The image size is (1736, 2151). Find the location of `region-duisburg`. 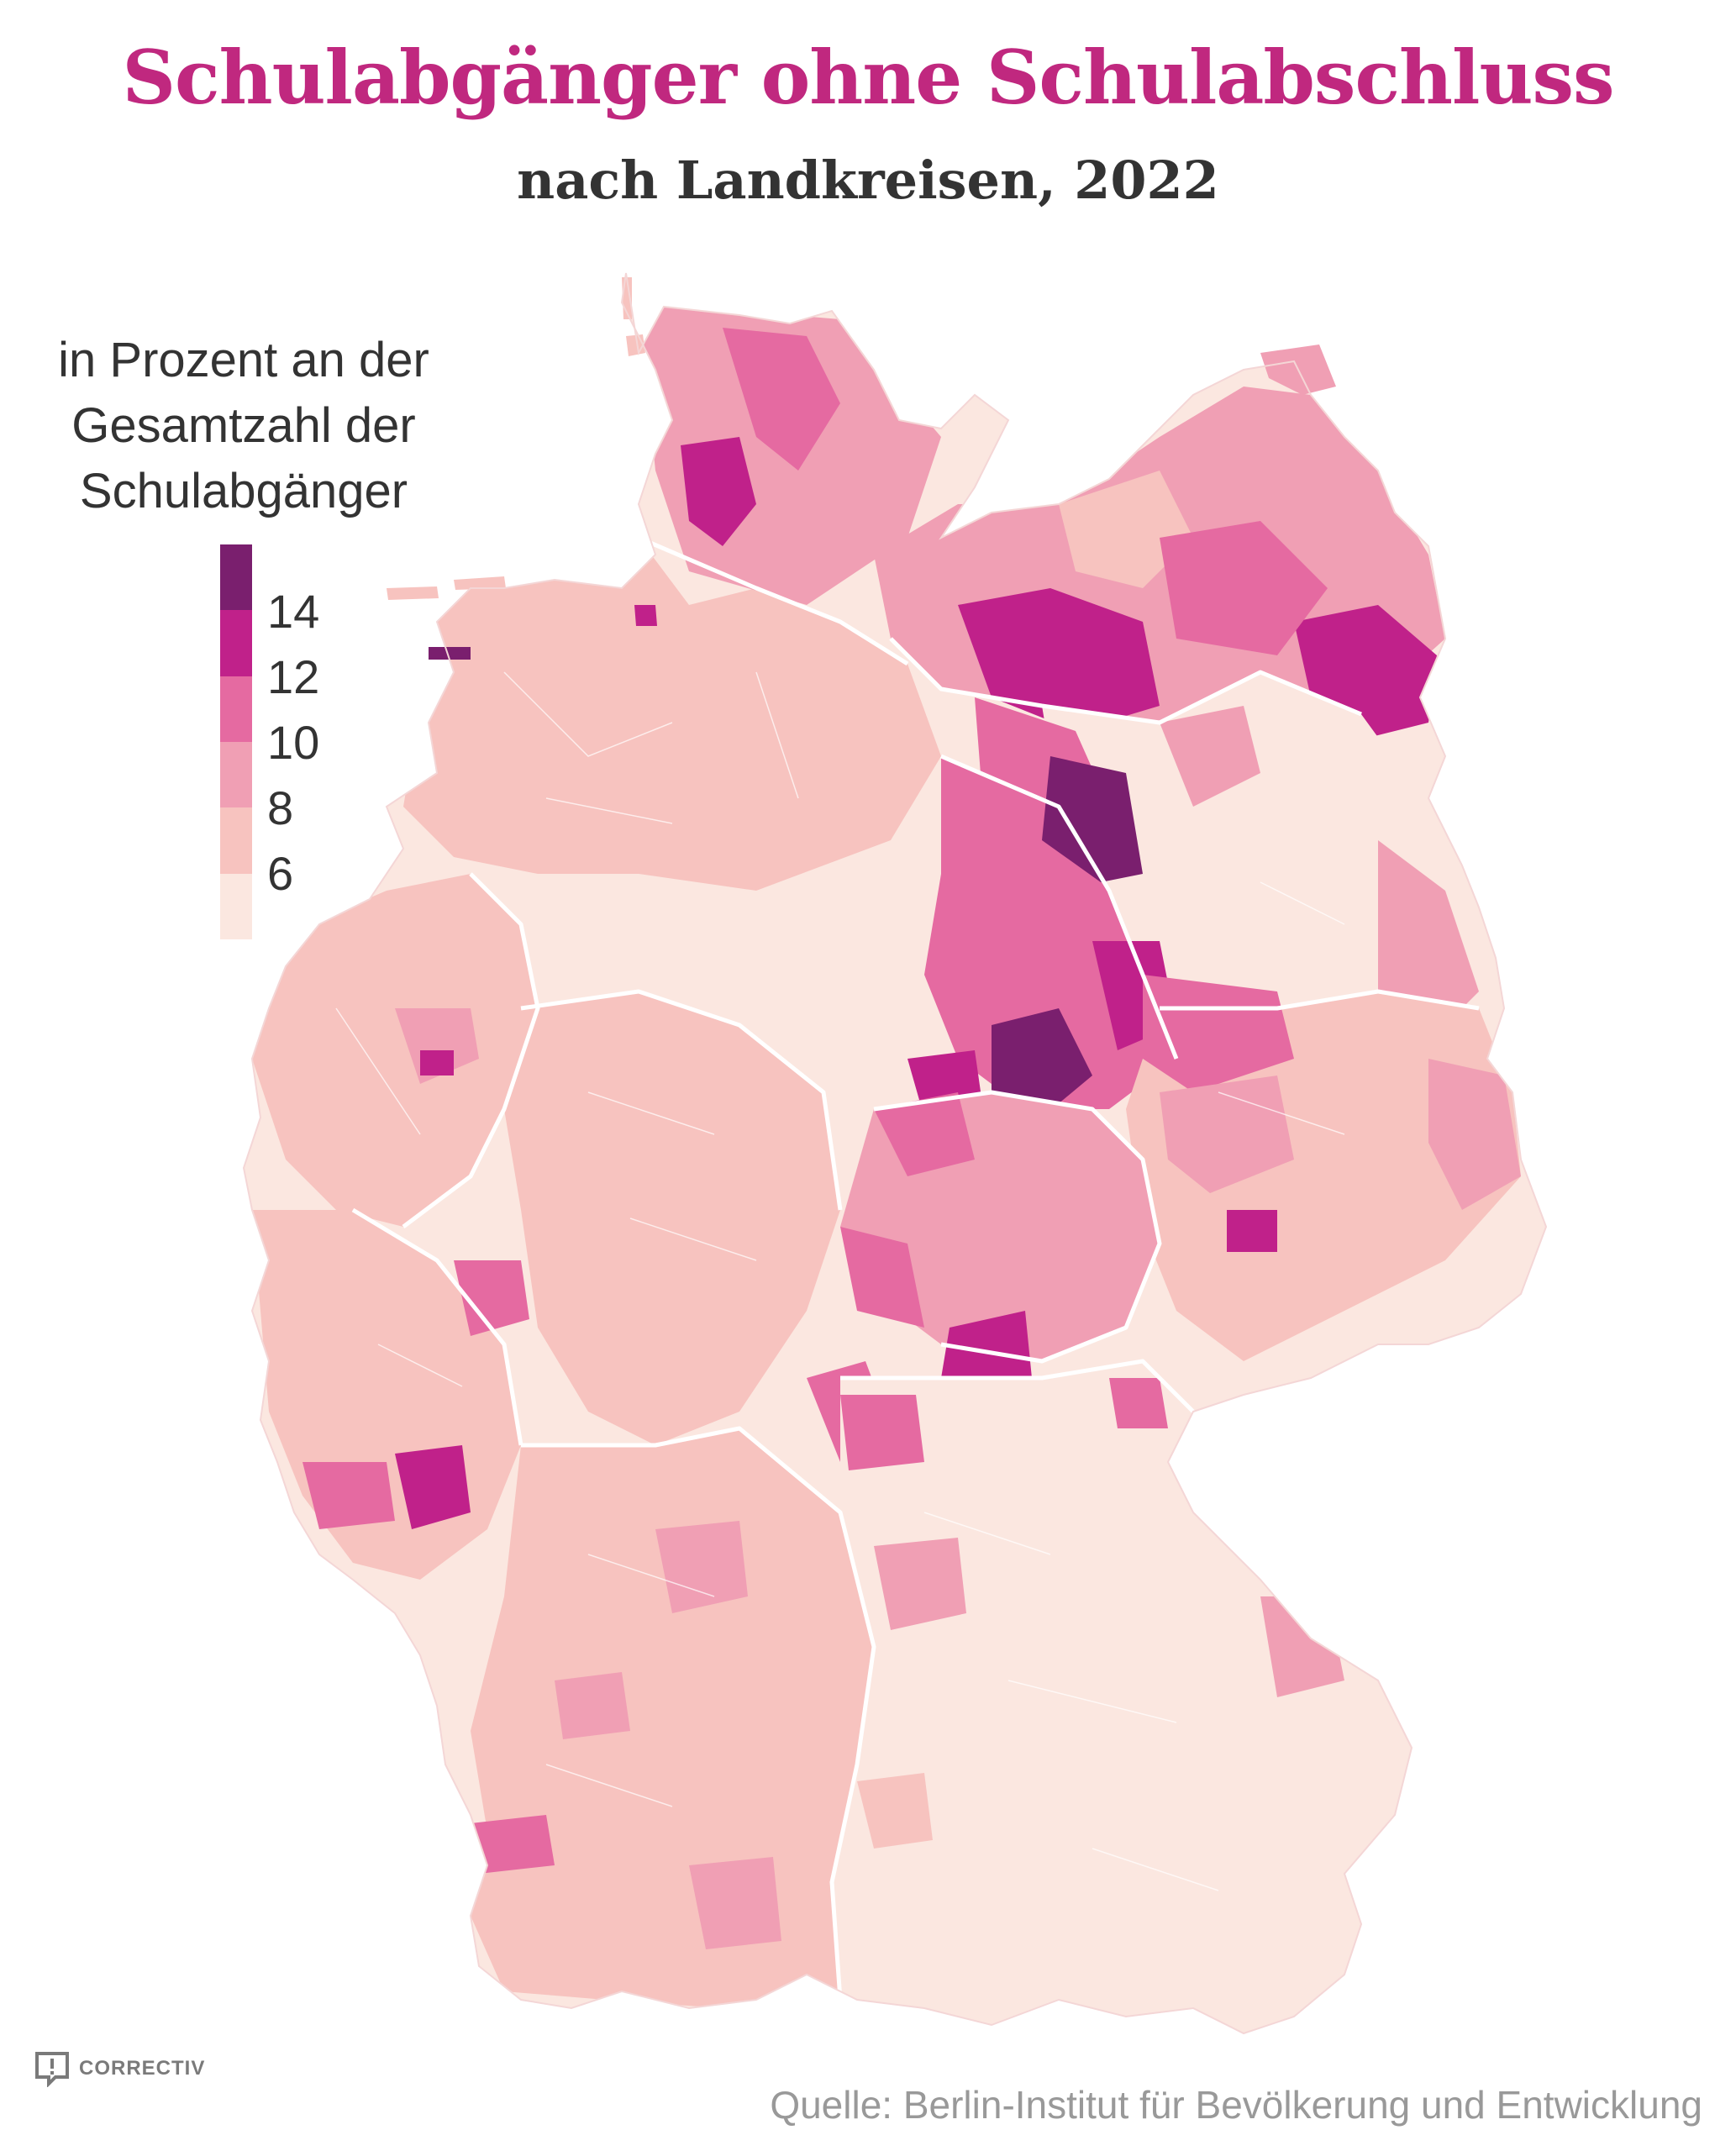

region-duisburg is located at coordinates (437, 1063).